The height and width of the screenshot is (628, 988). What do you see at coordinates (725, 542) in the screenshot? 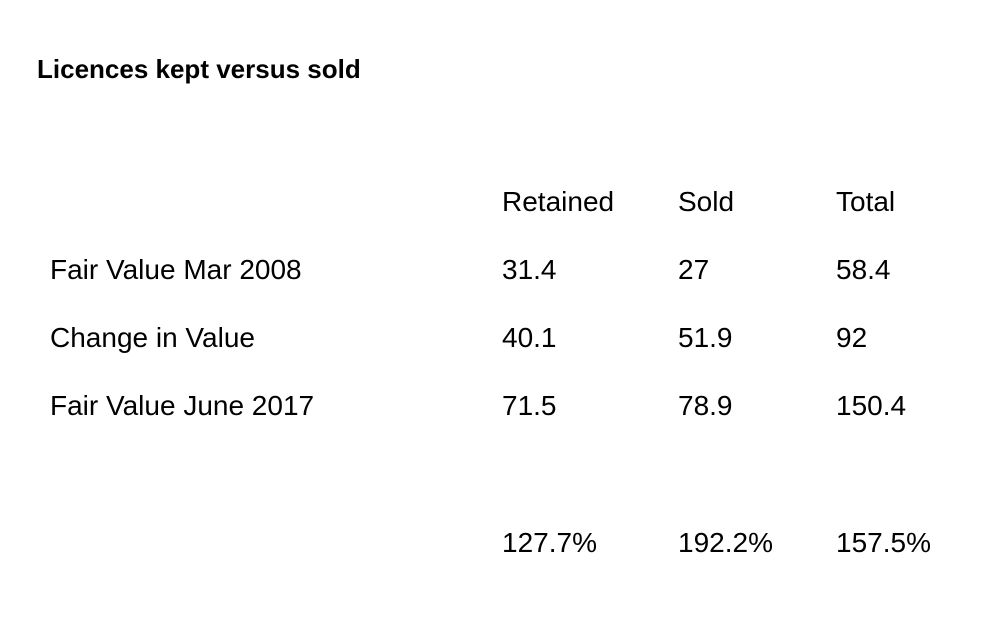
I see `percent-change-sold: 192.2%` at bounding box center [725, 542].